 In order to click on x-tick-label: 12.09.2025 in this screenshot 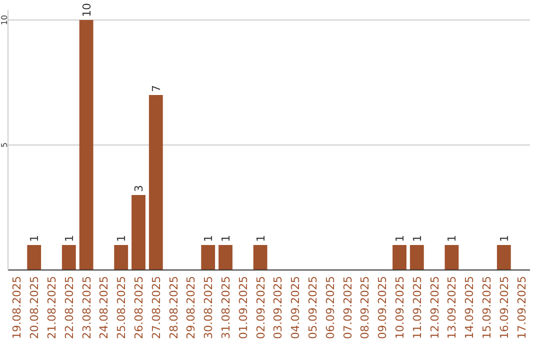, I will do `click(435, 307)`.